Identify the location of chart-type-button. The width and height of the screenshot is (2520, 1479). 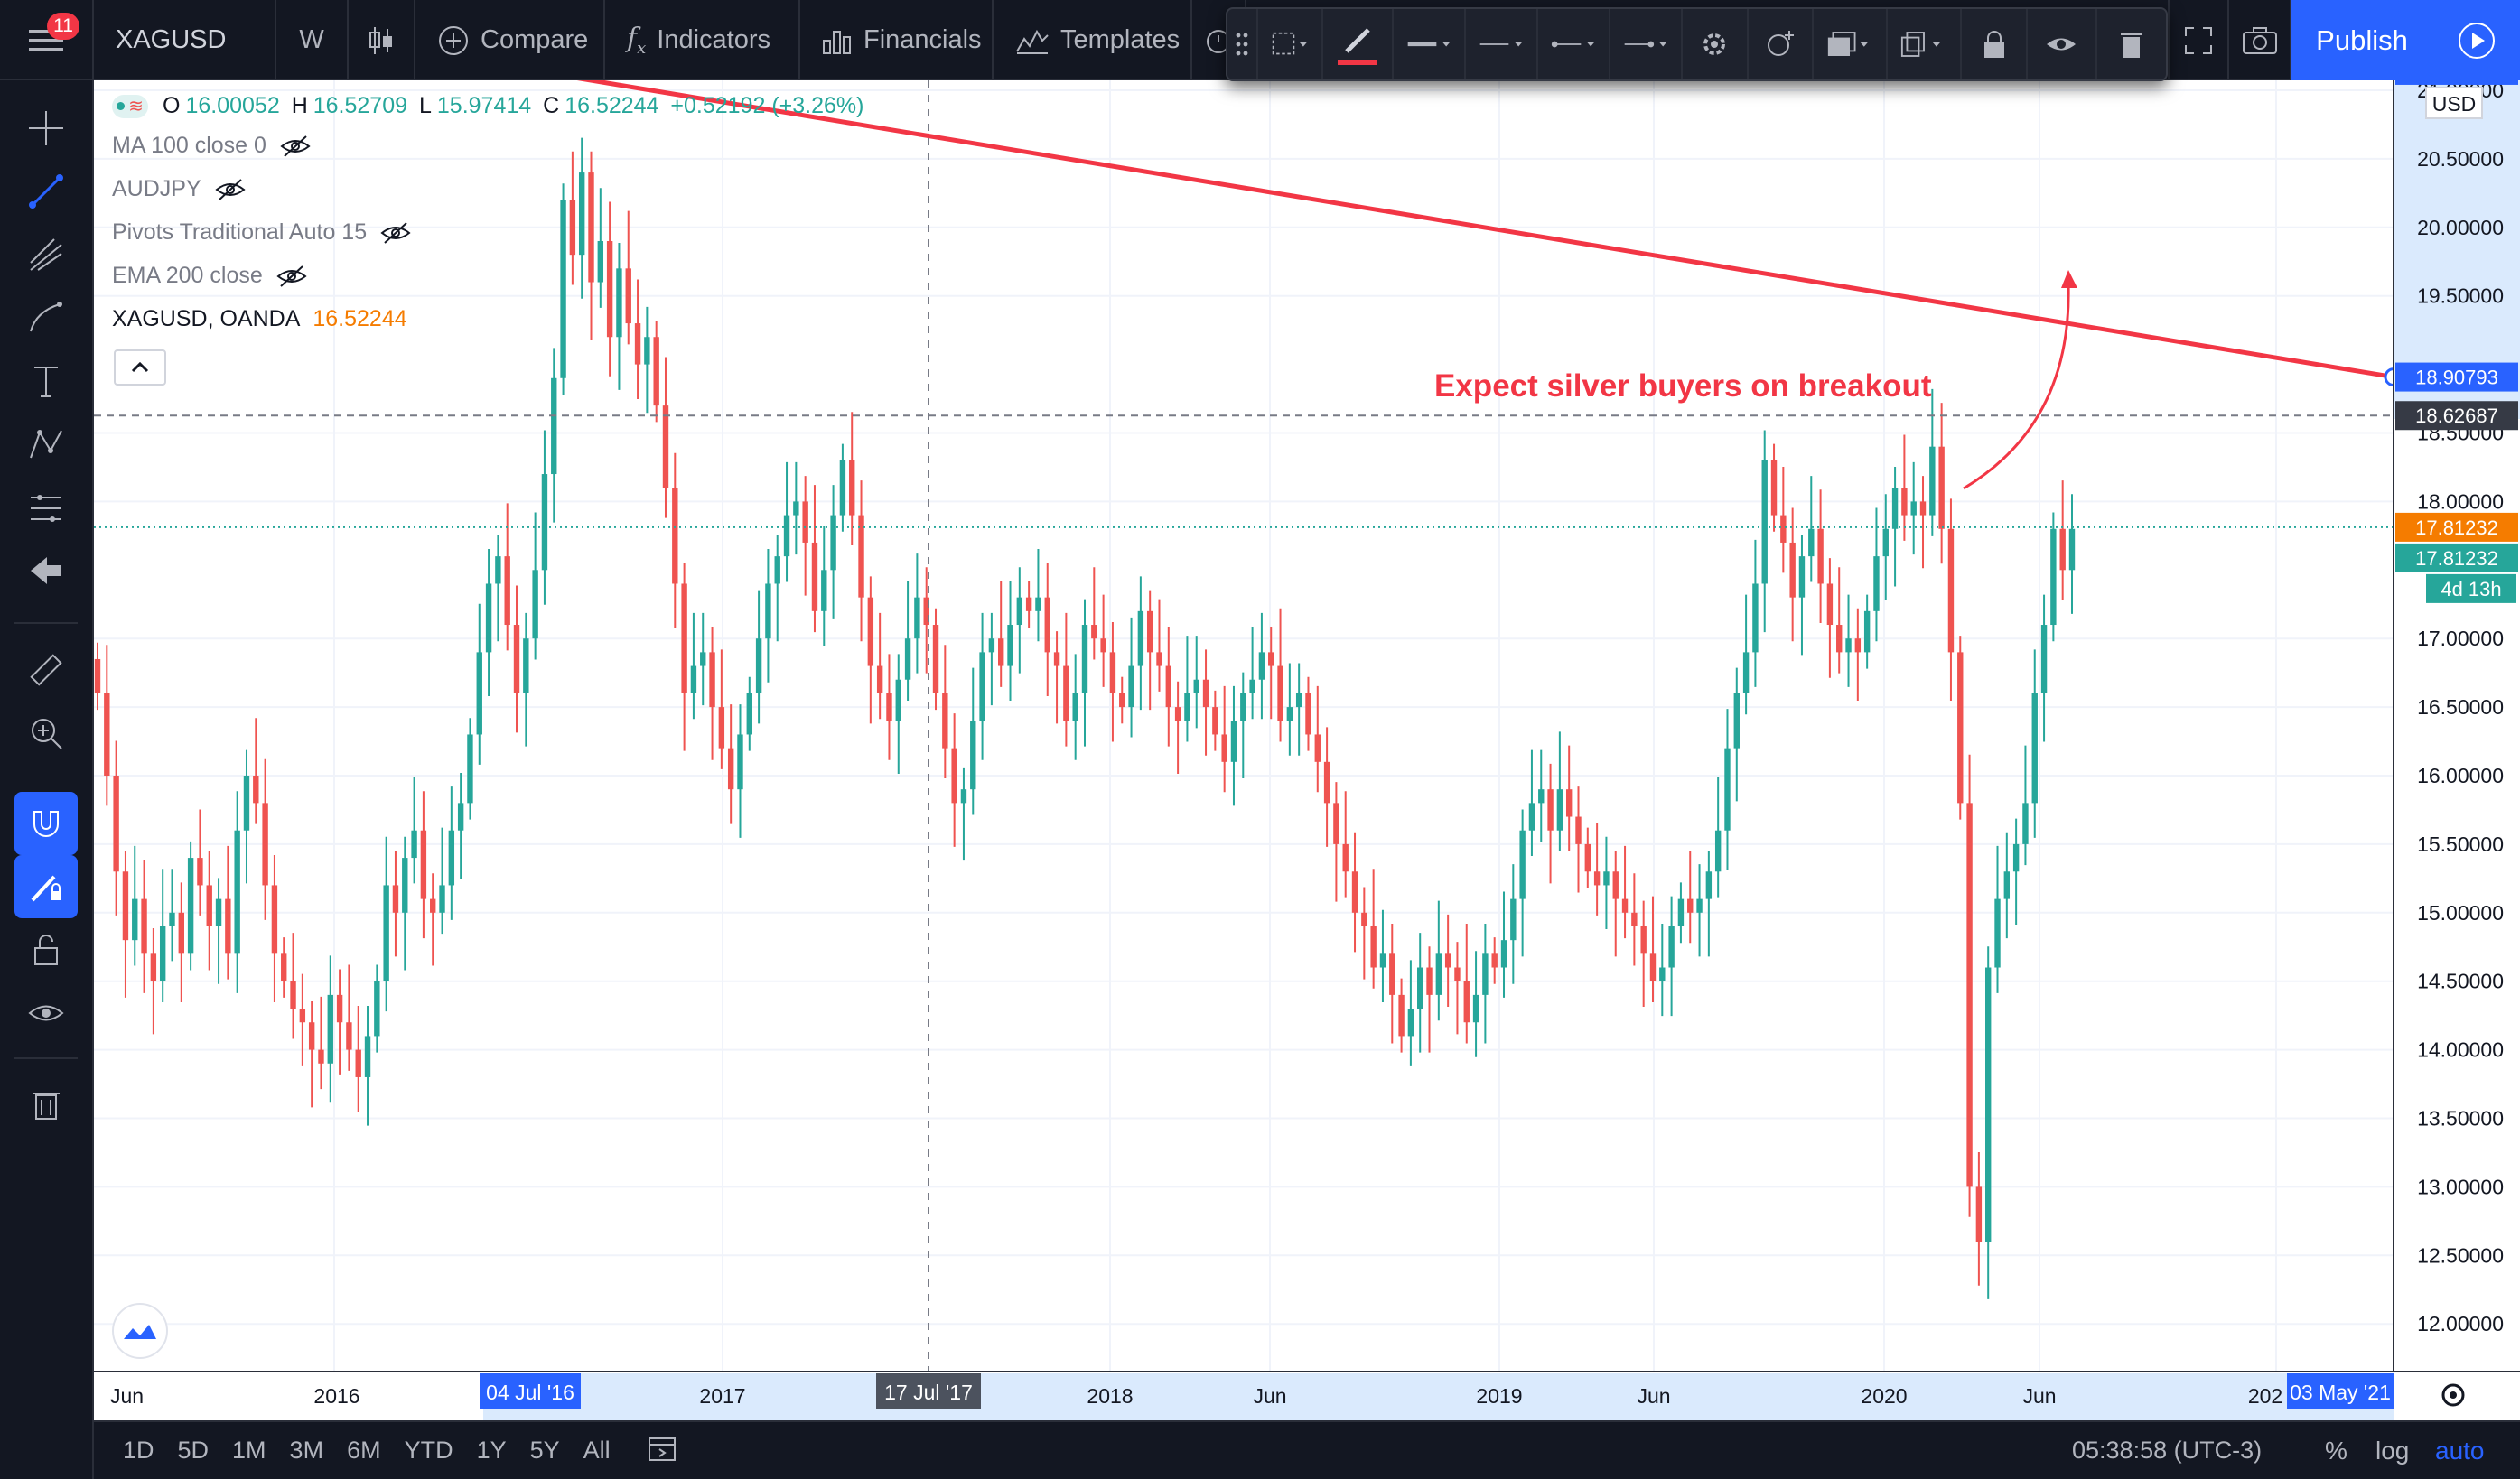
(382, 40).